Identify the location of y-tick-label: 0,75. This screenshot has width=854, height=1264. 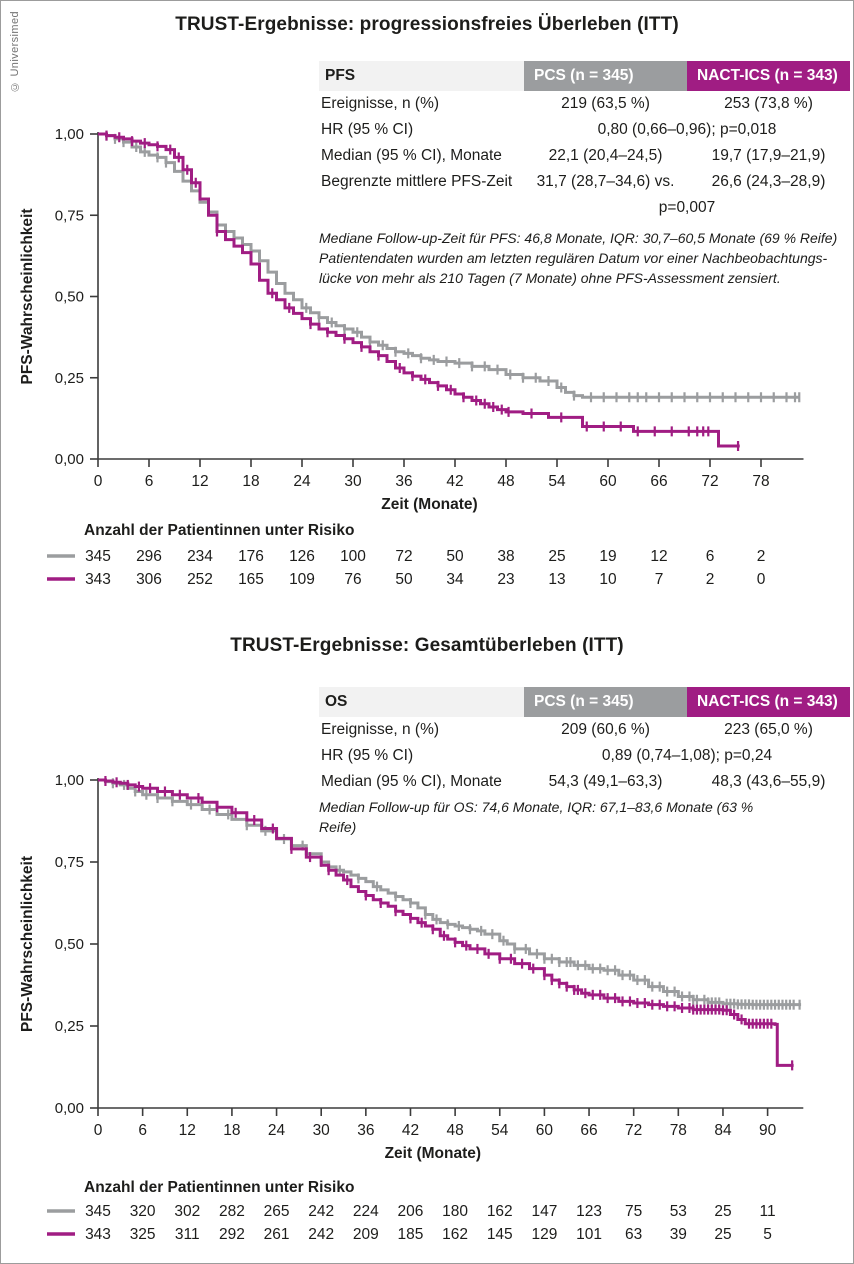
(69, 215).